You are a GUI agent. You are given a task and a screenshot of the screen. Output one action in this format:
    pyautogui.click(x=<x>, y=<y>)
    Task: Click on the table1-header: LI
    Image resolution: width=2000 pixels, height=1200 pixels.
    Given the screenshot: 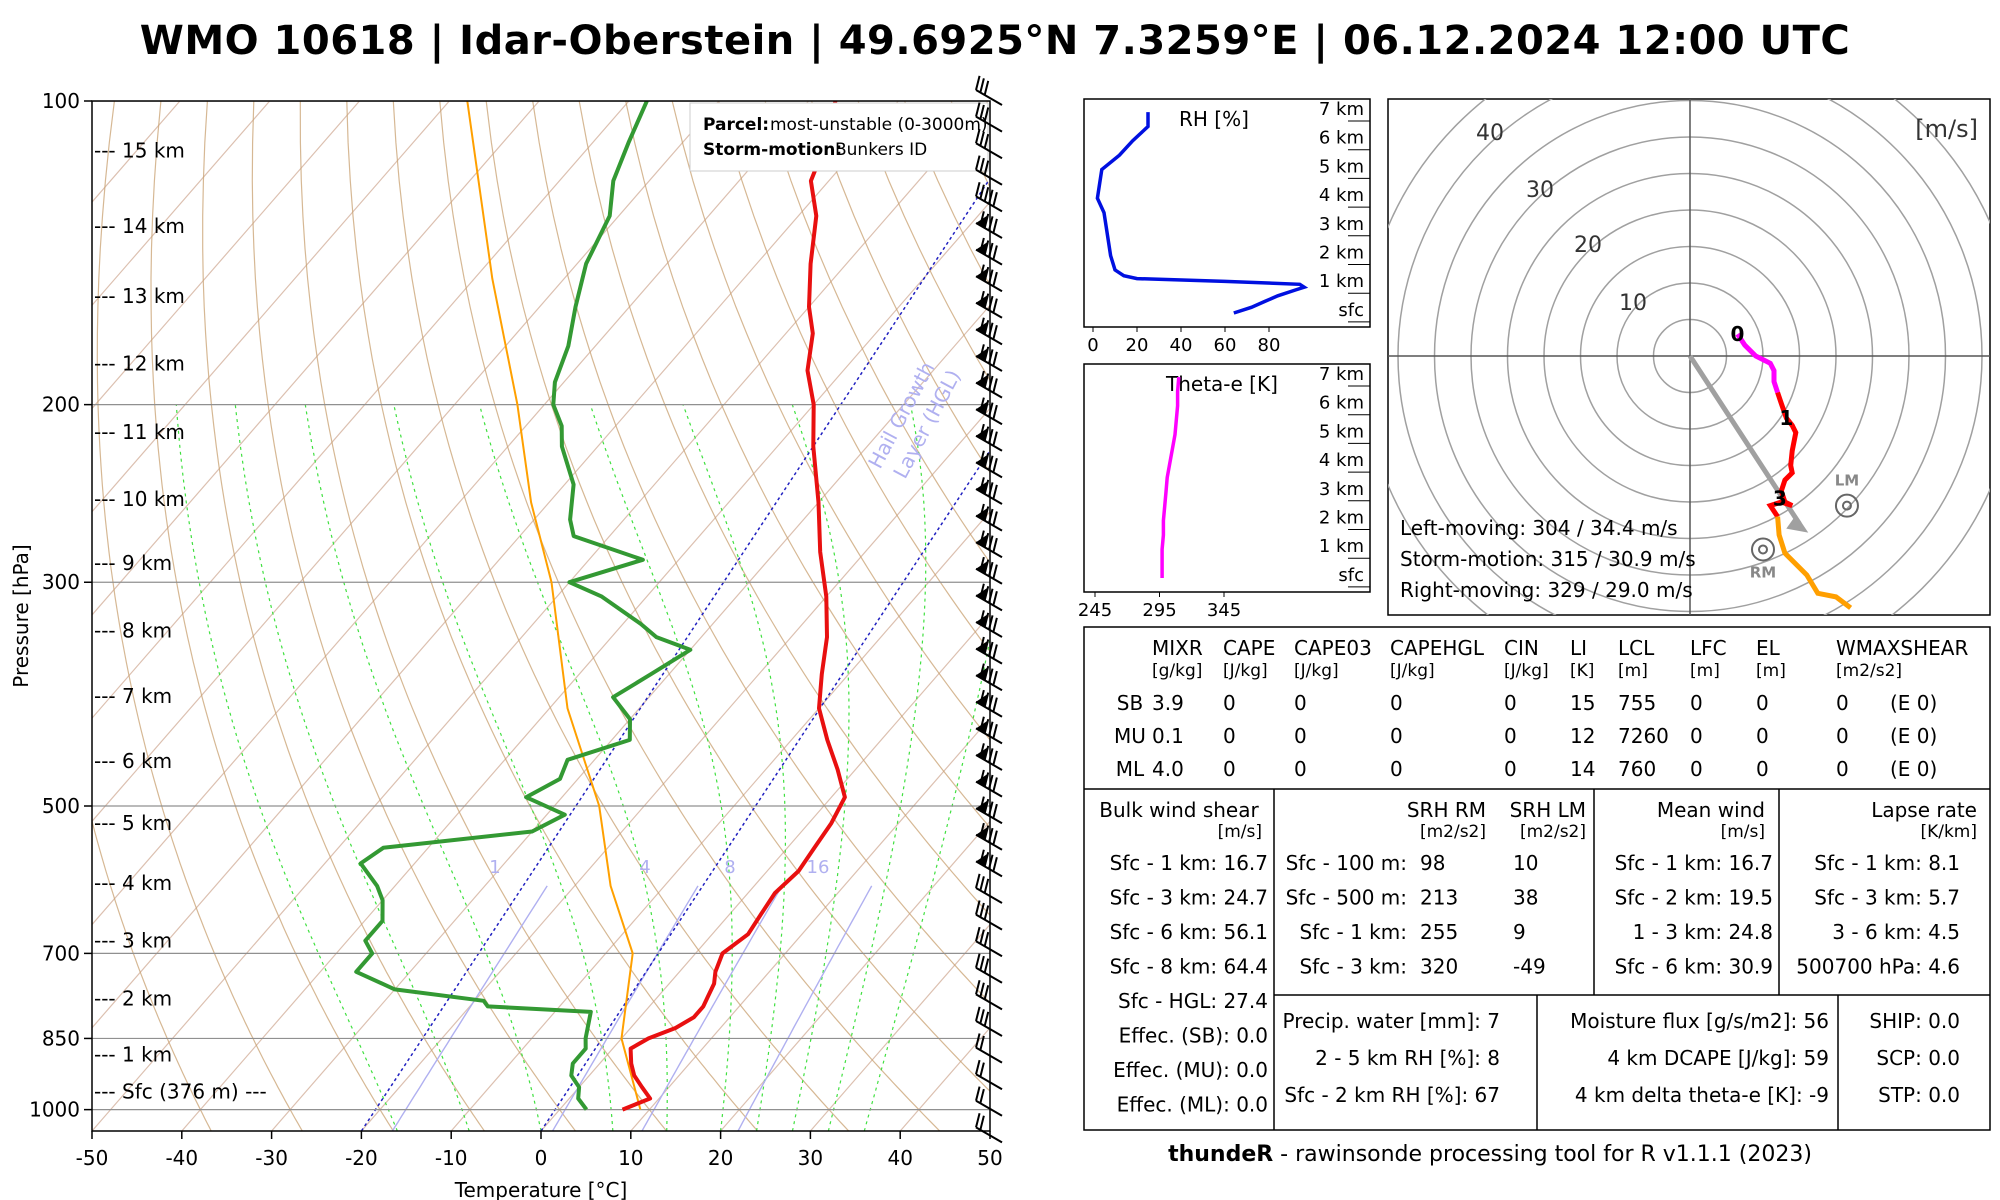 What is the action you would take?
    pyautogui.click(x=1578, y=648)
    